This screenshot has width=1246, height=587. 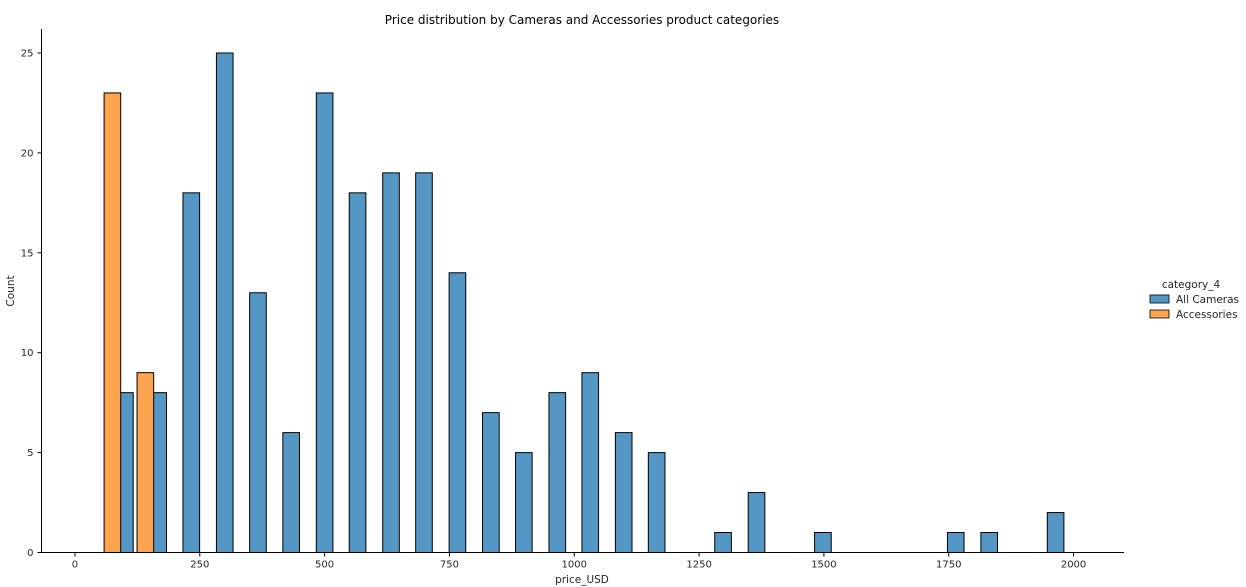 What do you see at coordinates (324, 565) in the screenshot?
I see `x-tick-label: 500` at bounding box center [324, 565].